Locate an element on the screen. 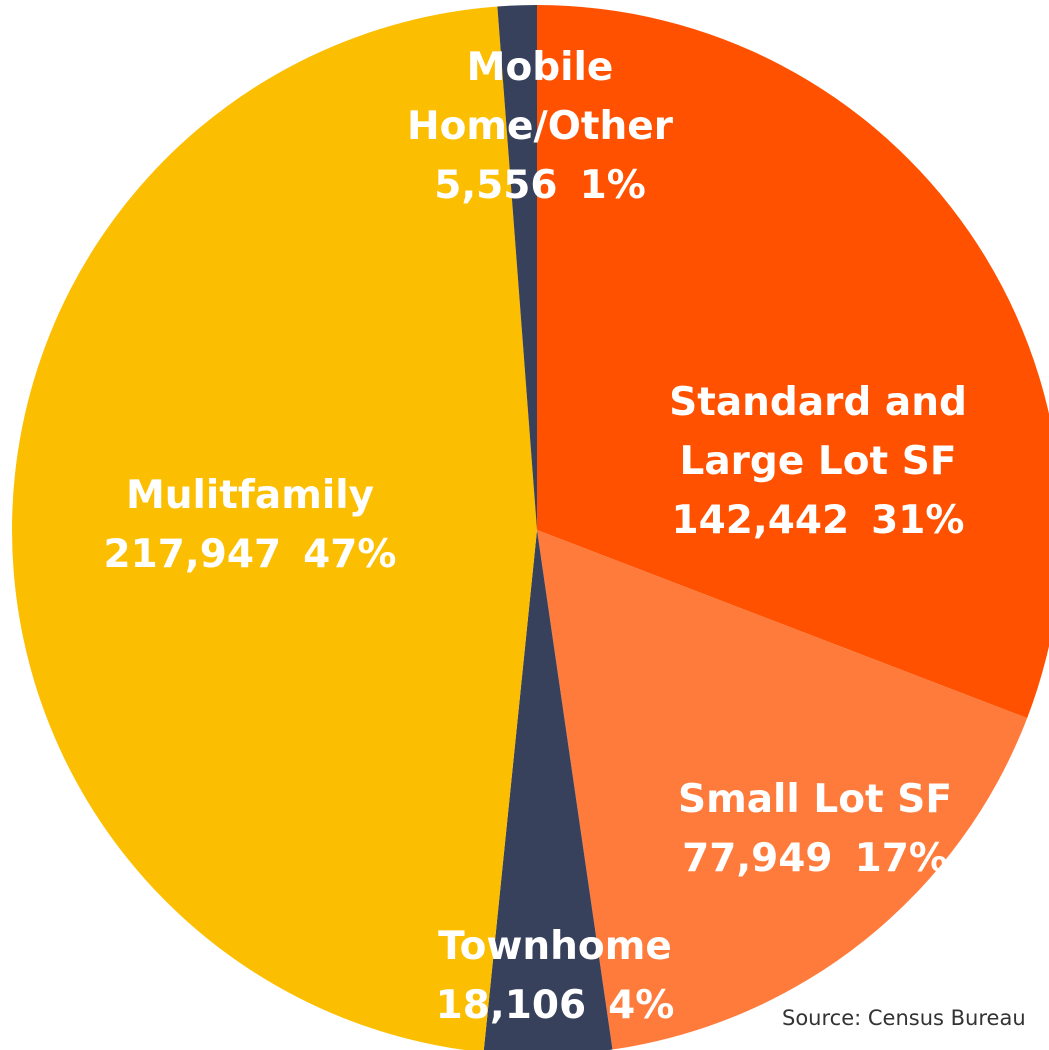 This screenshot has width=1049, height=1050. category-name: Small Lot SF is located at coordinates (815, 799).